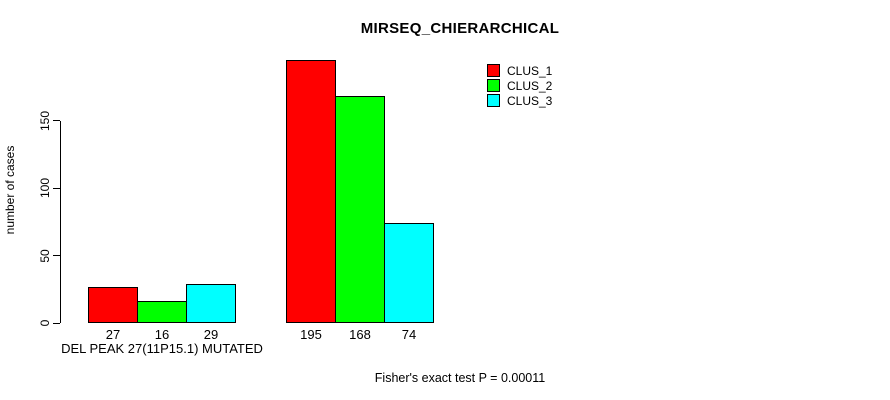 Image resolution: width=890 pixels, height=400 pixels. Describe the element at coordinates (113, 334) in the screenshot. I see `bar-value-label: 27` at that location.